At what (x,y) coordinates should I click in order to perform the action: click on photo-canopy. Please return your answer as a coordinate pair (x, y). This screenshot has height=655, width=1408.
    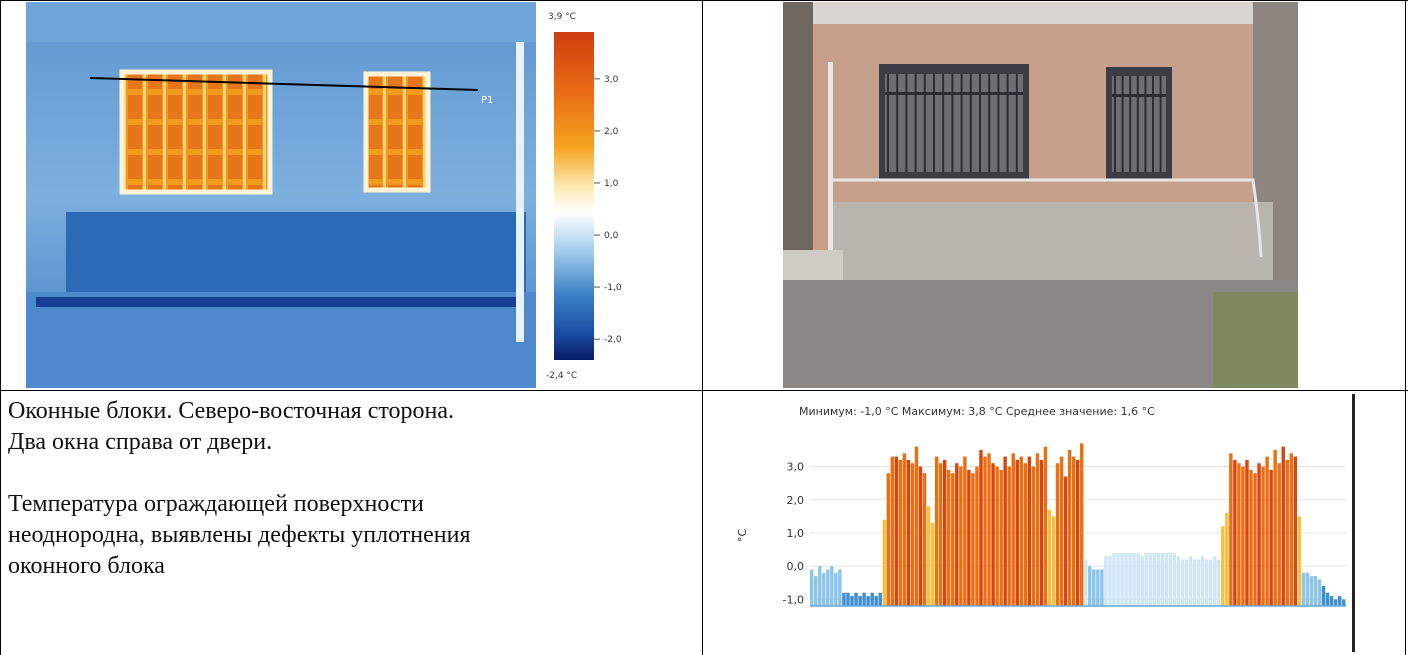
    Looking at the image, I should click on (1040, 13).